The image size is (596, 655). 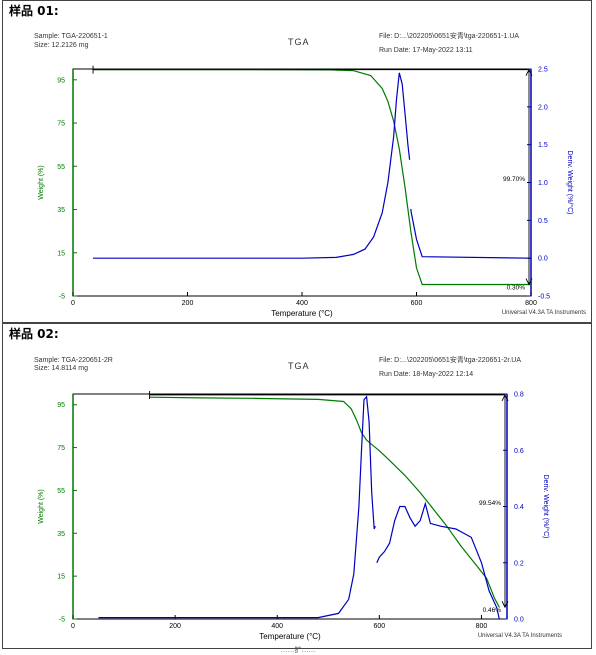 I want to click on y2-tick-label: 0.4, so click(x=519, y=507).